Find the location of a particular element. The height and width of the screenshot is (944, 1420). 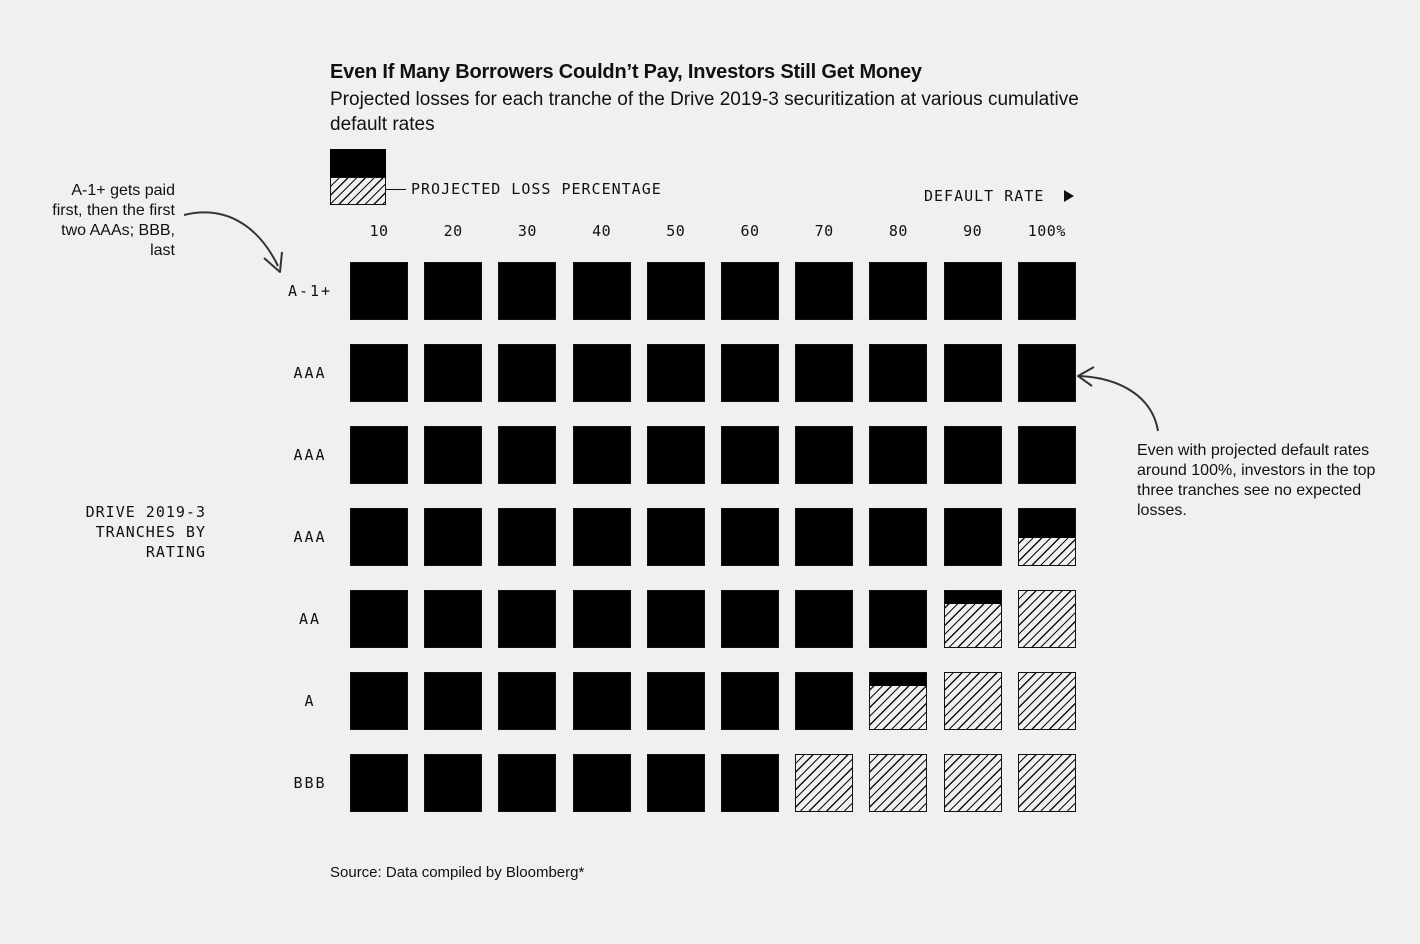

legend-leader-line is located at coordinates (396, 189).